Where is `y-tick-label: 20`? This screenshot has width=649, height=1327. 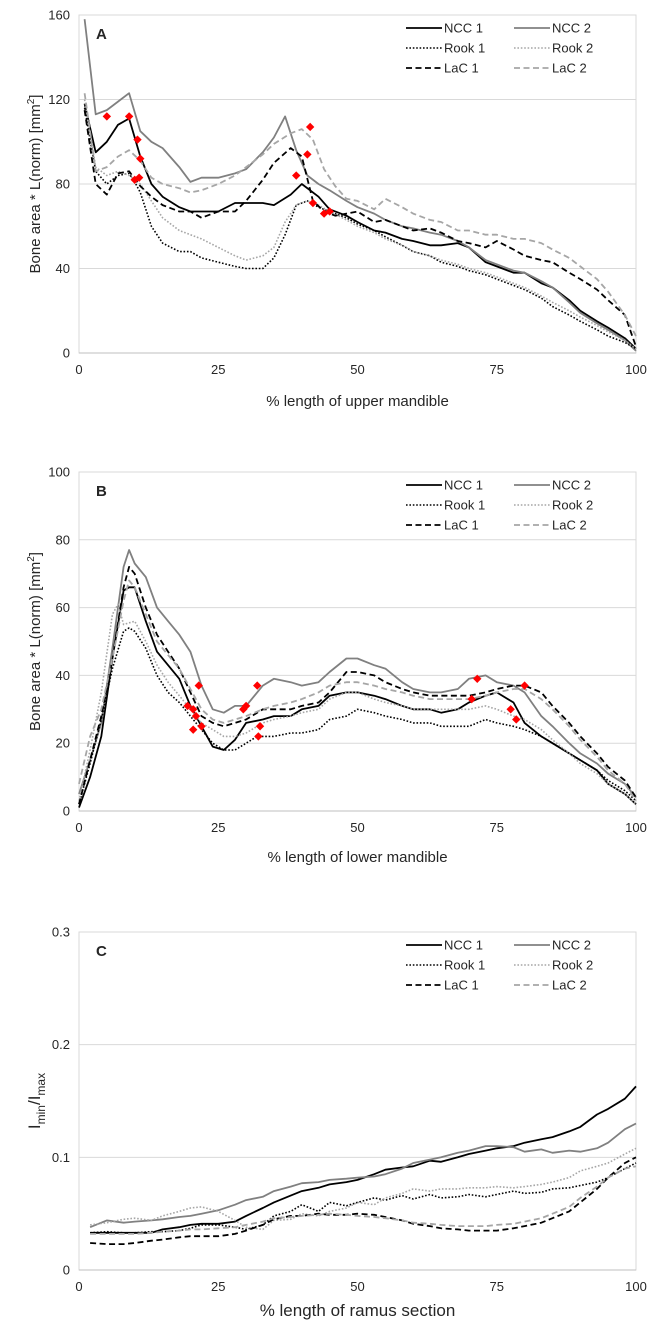
y-tick-label: 20 is located at coordinates (63, 743).